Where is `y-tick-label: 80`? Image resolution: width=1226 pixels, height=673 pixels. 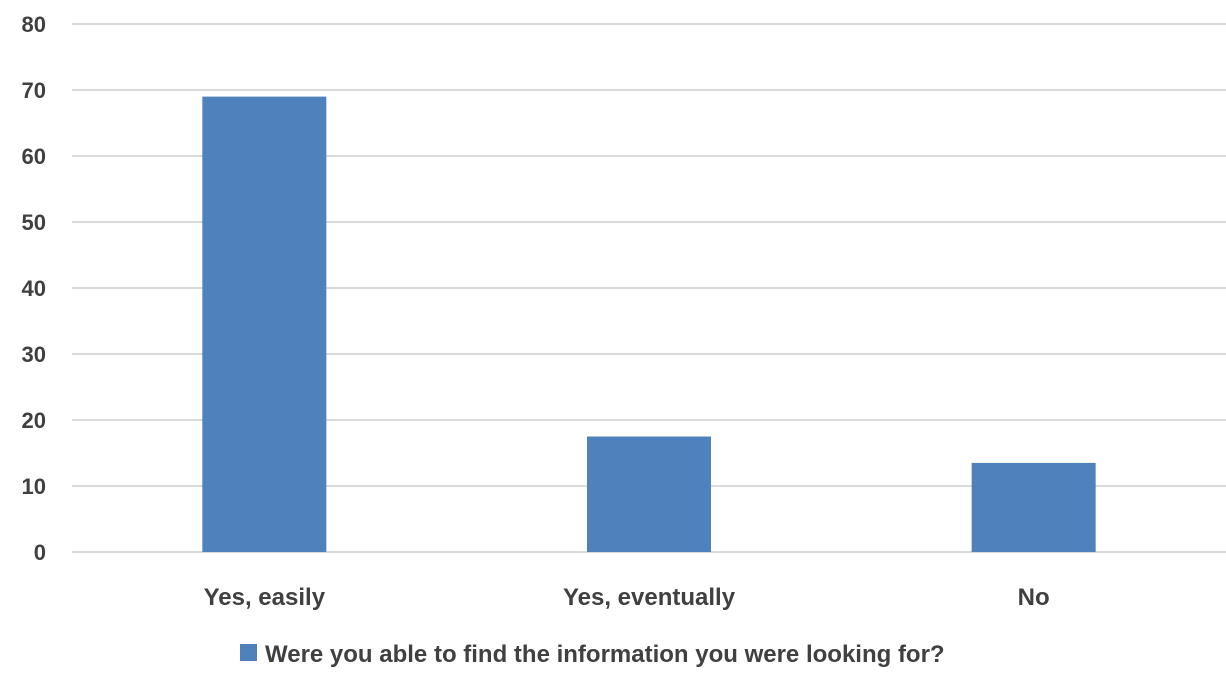 y-tick-label: 80 is located at coordinates (34, 24).